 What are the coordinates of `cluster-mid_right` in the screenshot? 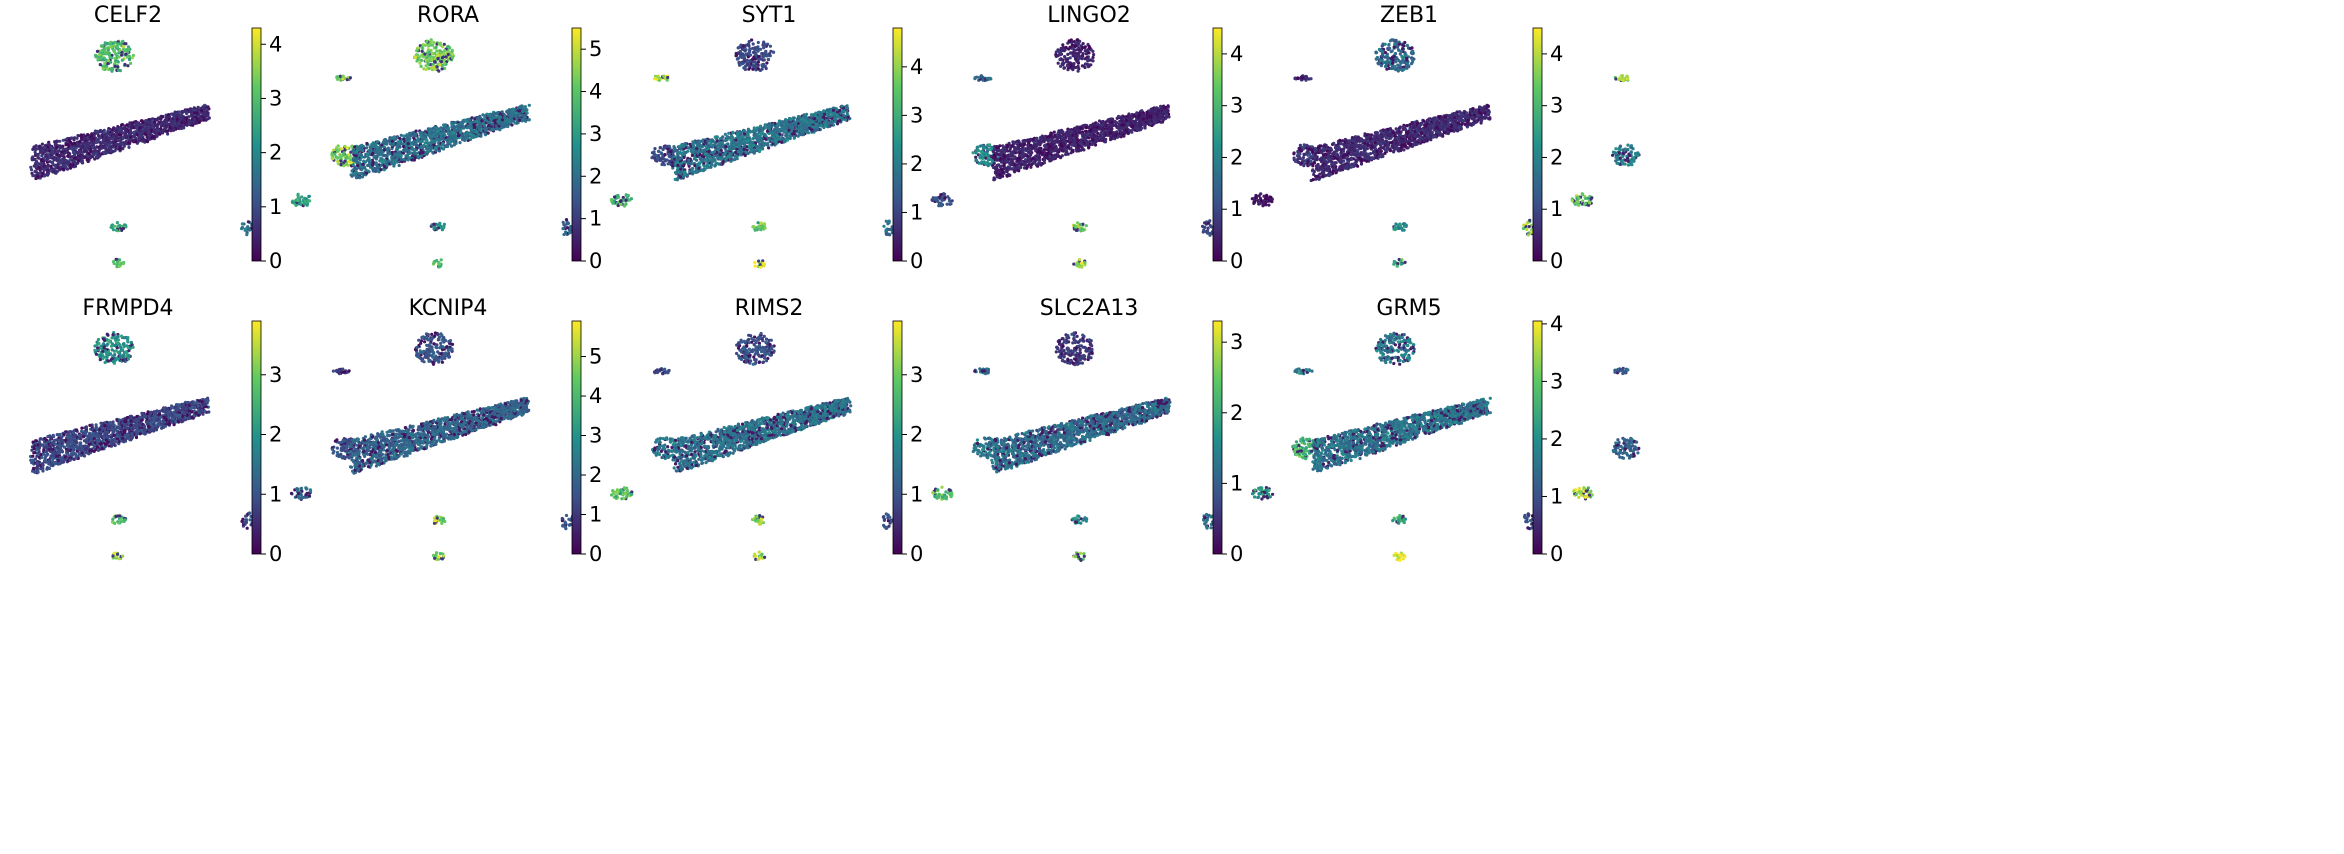 It's located at (621, 200).